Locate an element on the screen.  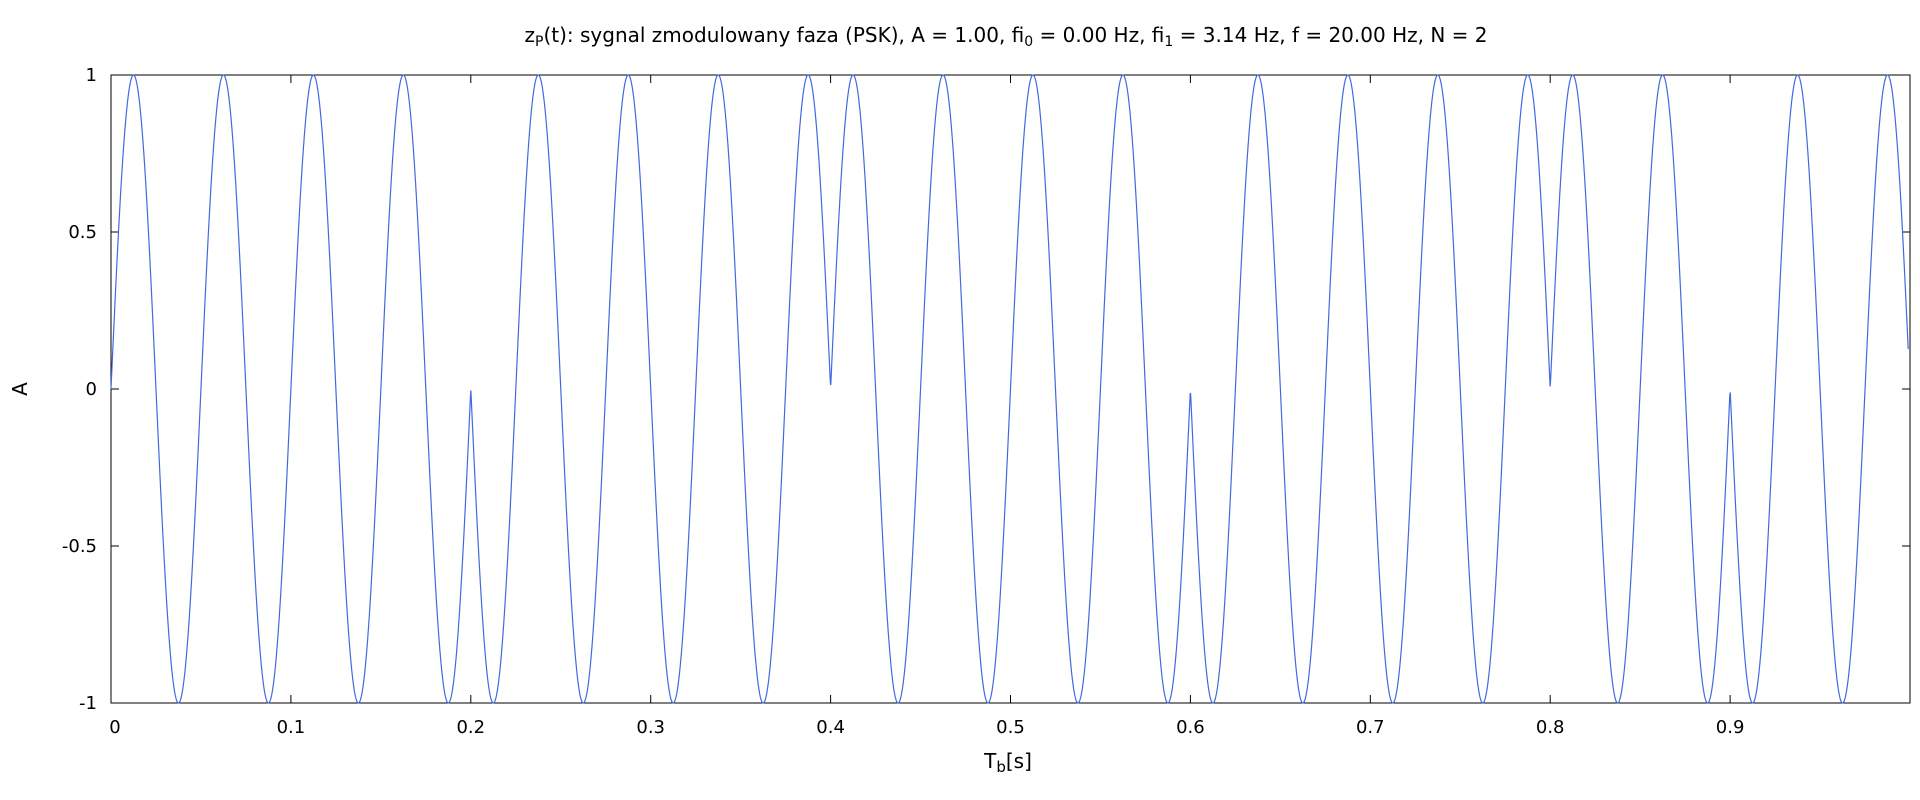
x-axis-label: Tb[s] is located at coordinates (1007, 762).